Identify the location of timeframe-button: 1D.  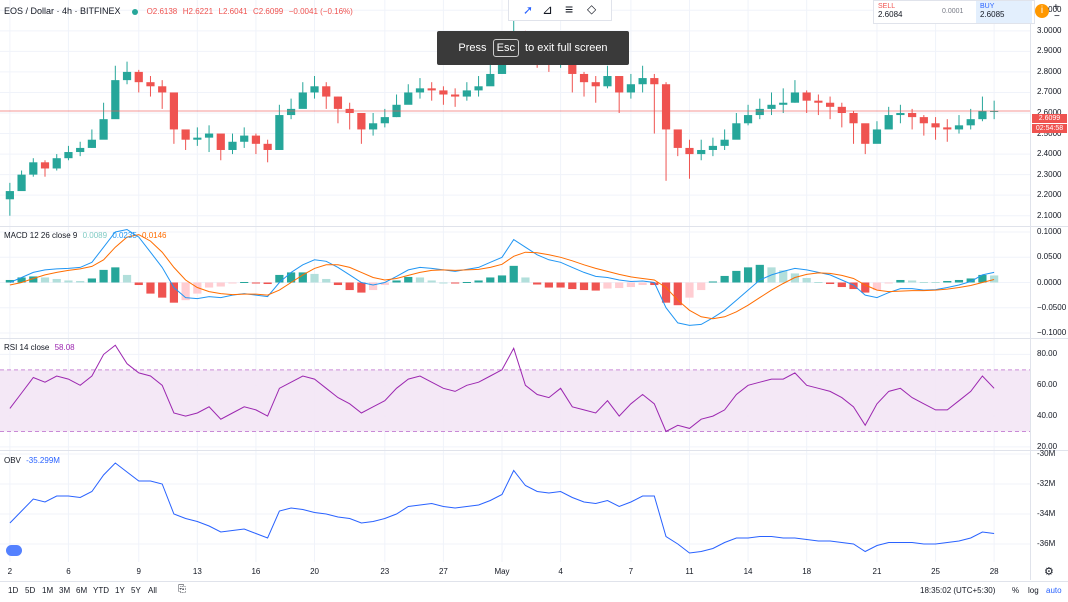
(13, 590).